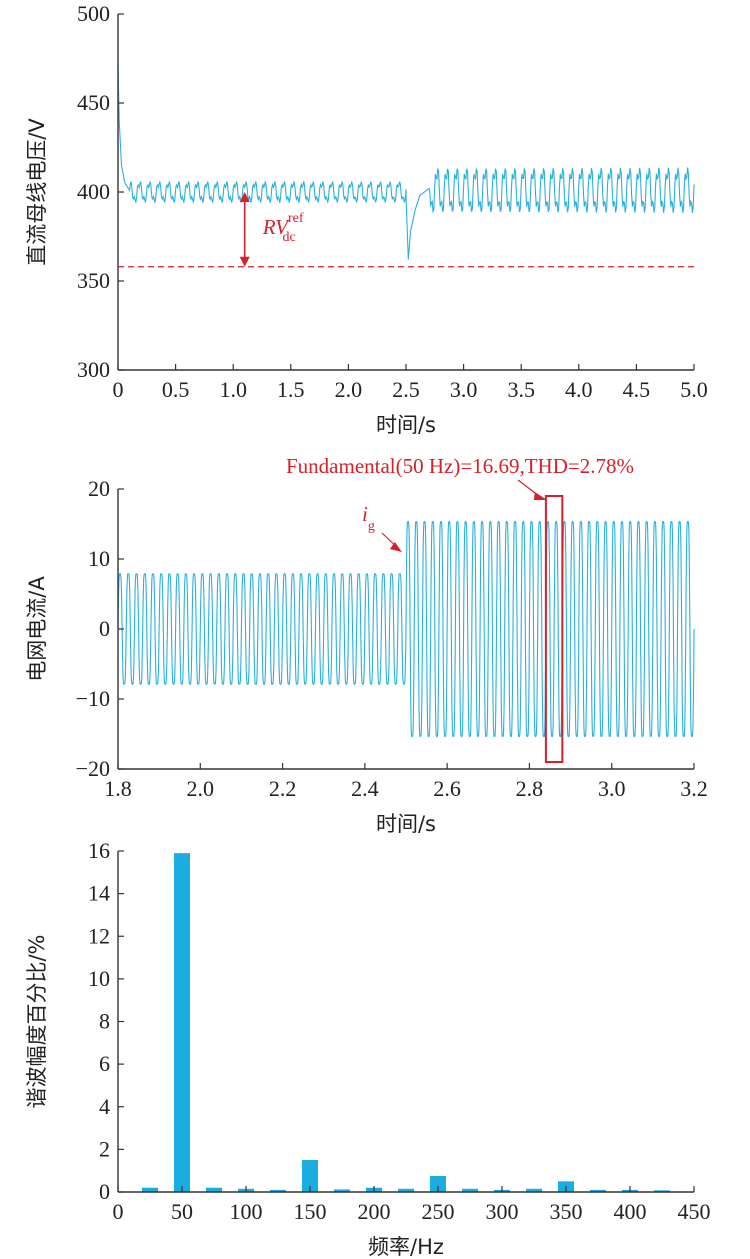 This screenshot has width=750, height=1259. Describe the element at coordinates (296, 218) in the screenshot. I see `margin-label-sup: ref` at that location.